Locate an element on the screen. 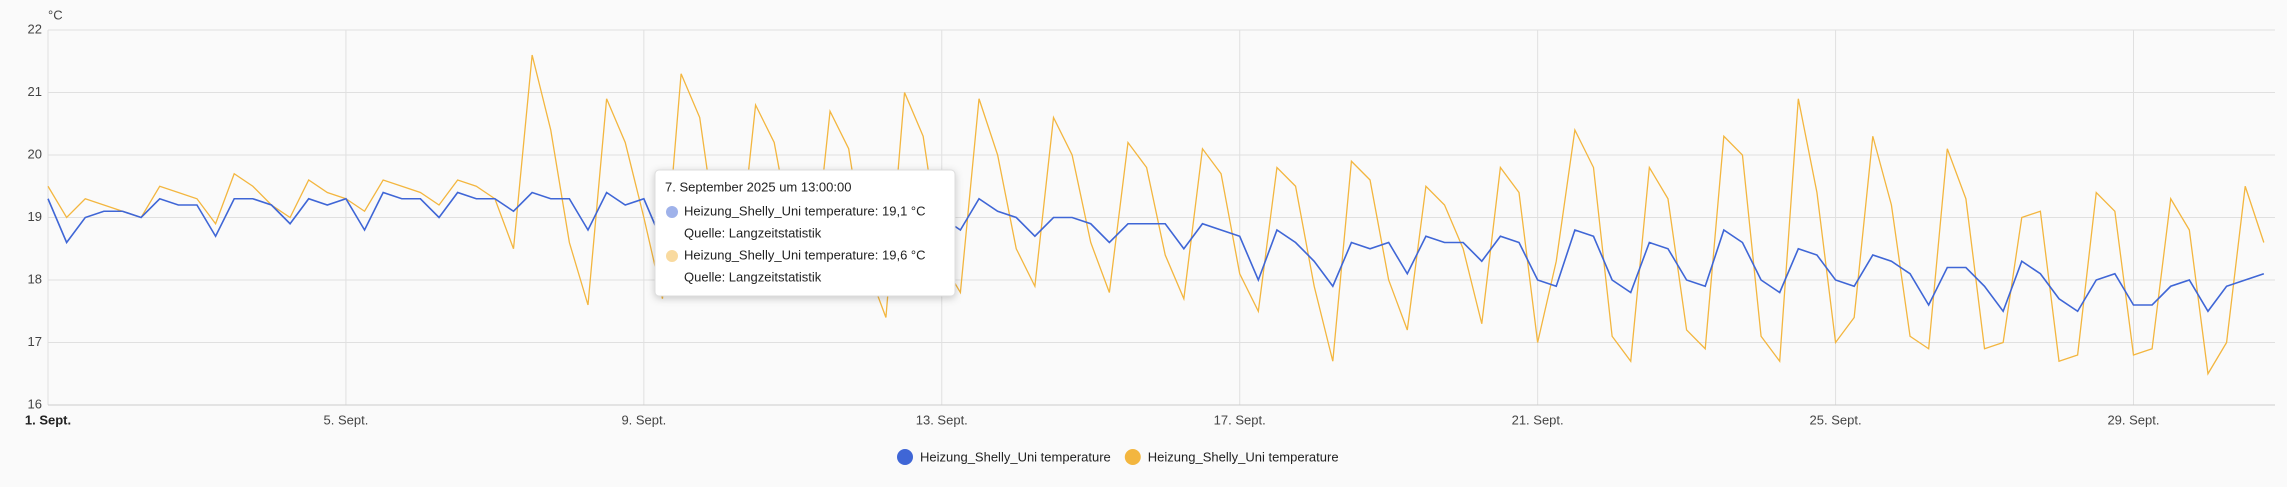 The image size is (2287, 487). tooltip-box is located at coordinates (805, 233).